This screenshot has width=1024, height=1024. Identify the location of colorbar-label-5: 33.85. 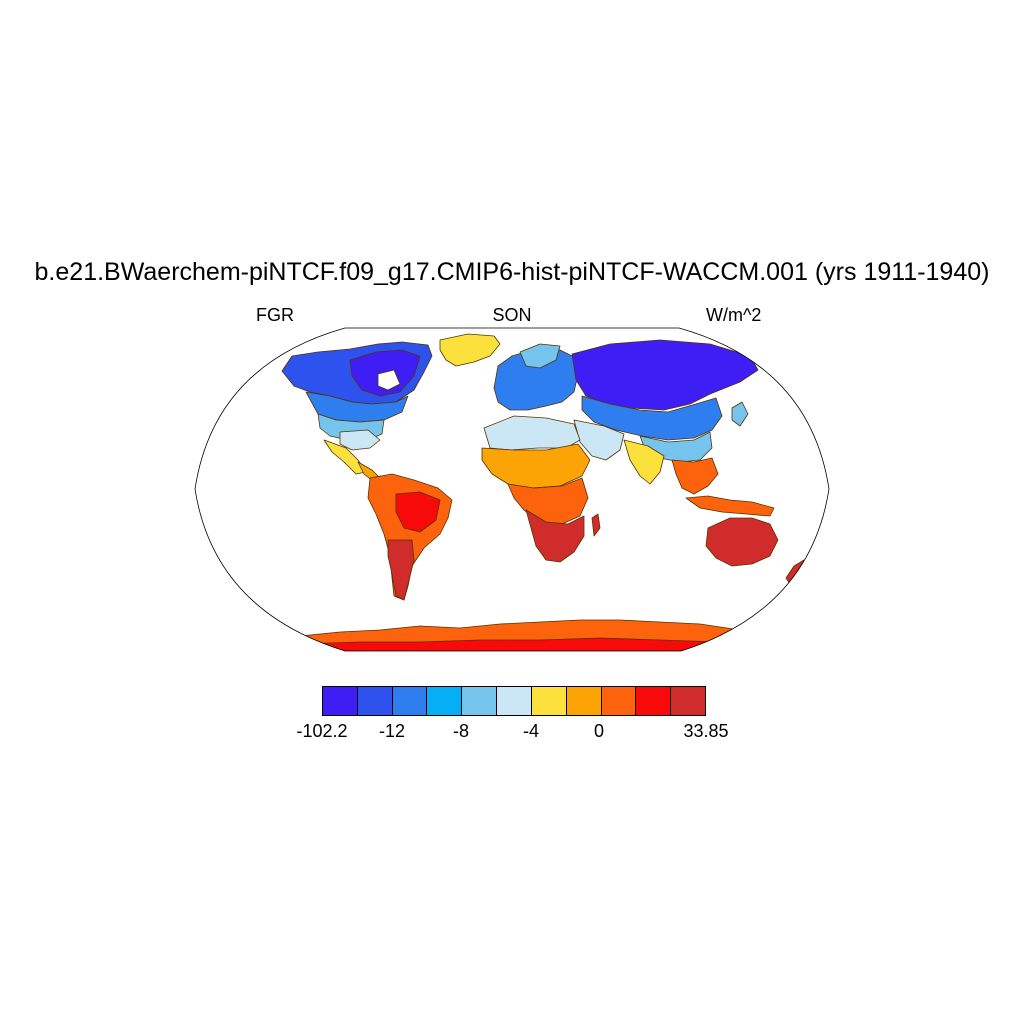
(706, 731).